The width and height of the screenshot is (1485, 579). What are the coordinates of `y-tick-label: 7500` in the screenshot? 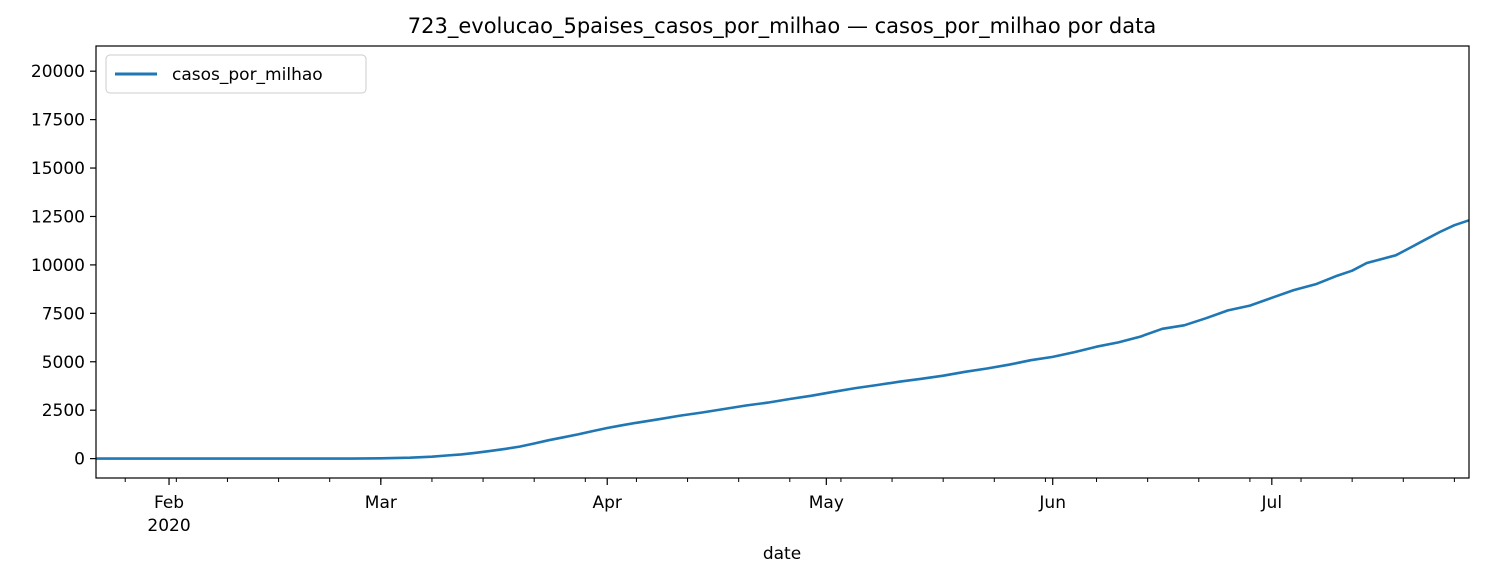 It's located at (63, 314).